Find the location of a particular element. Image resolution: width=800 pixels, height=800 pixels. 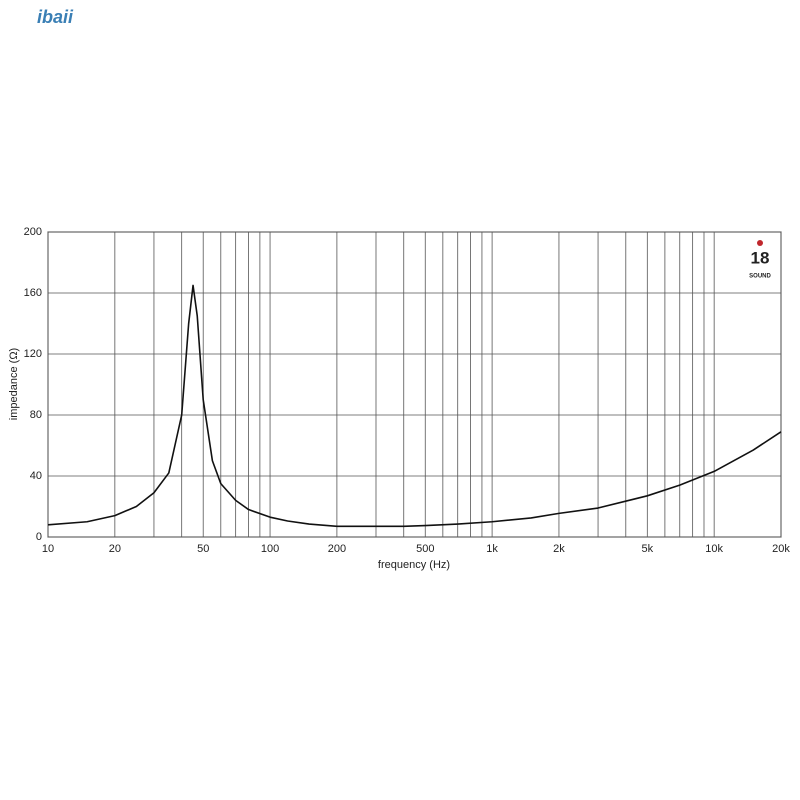

y-tick-label: 80 is located at coordinates (36, 415).